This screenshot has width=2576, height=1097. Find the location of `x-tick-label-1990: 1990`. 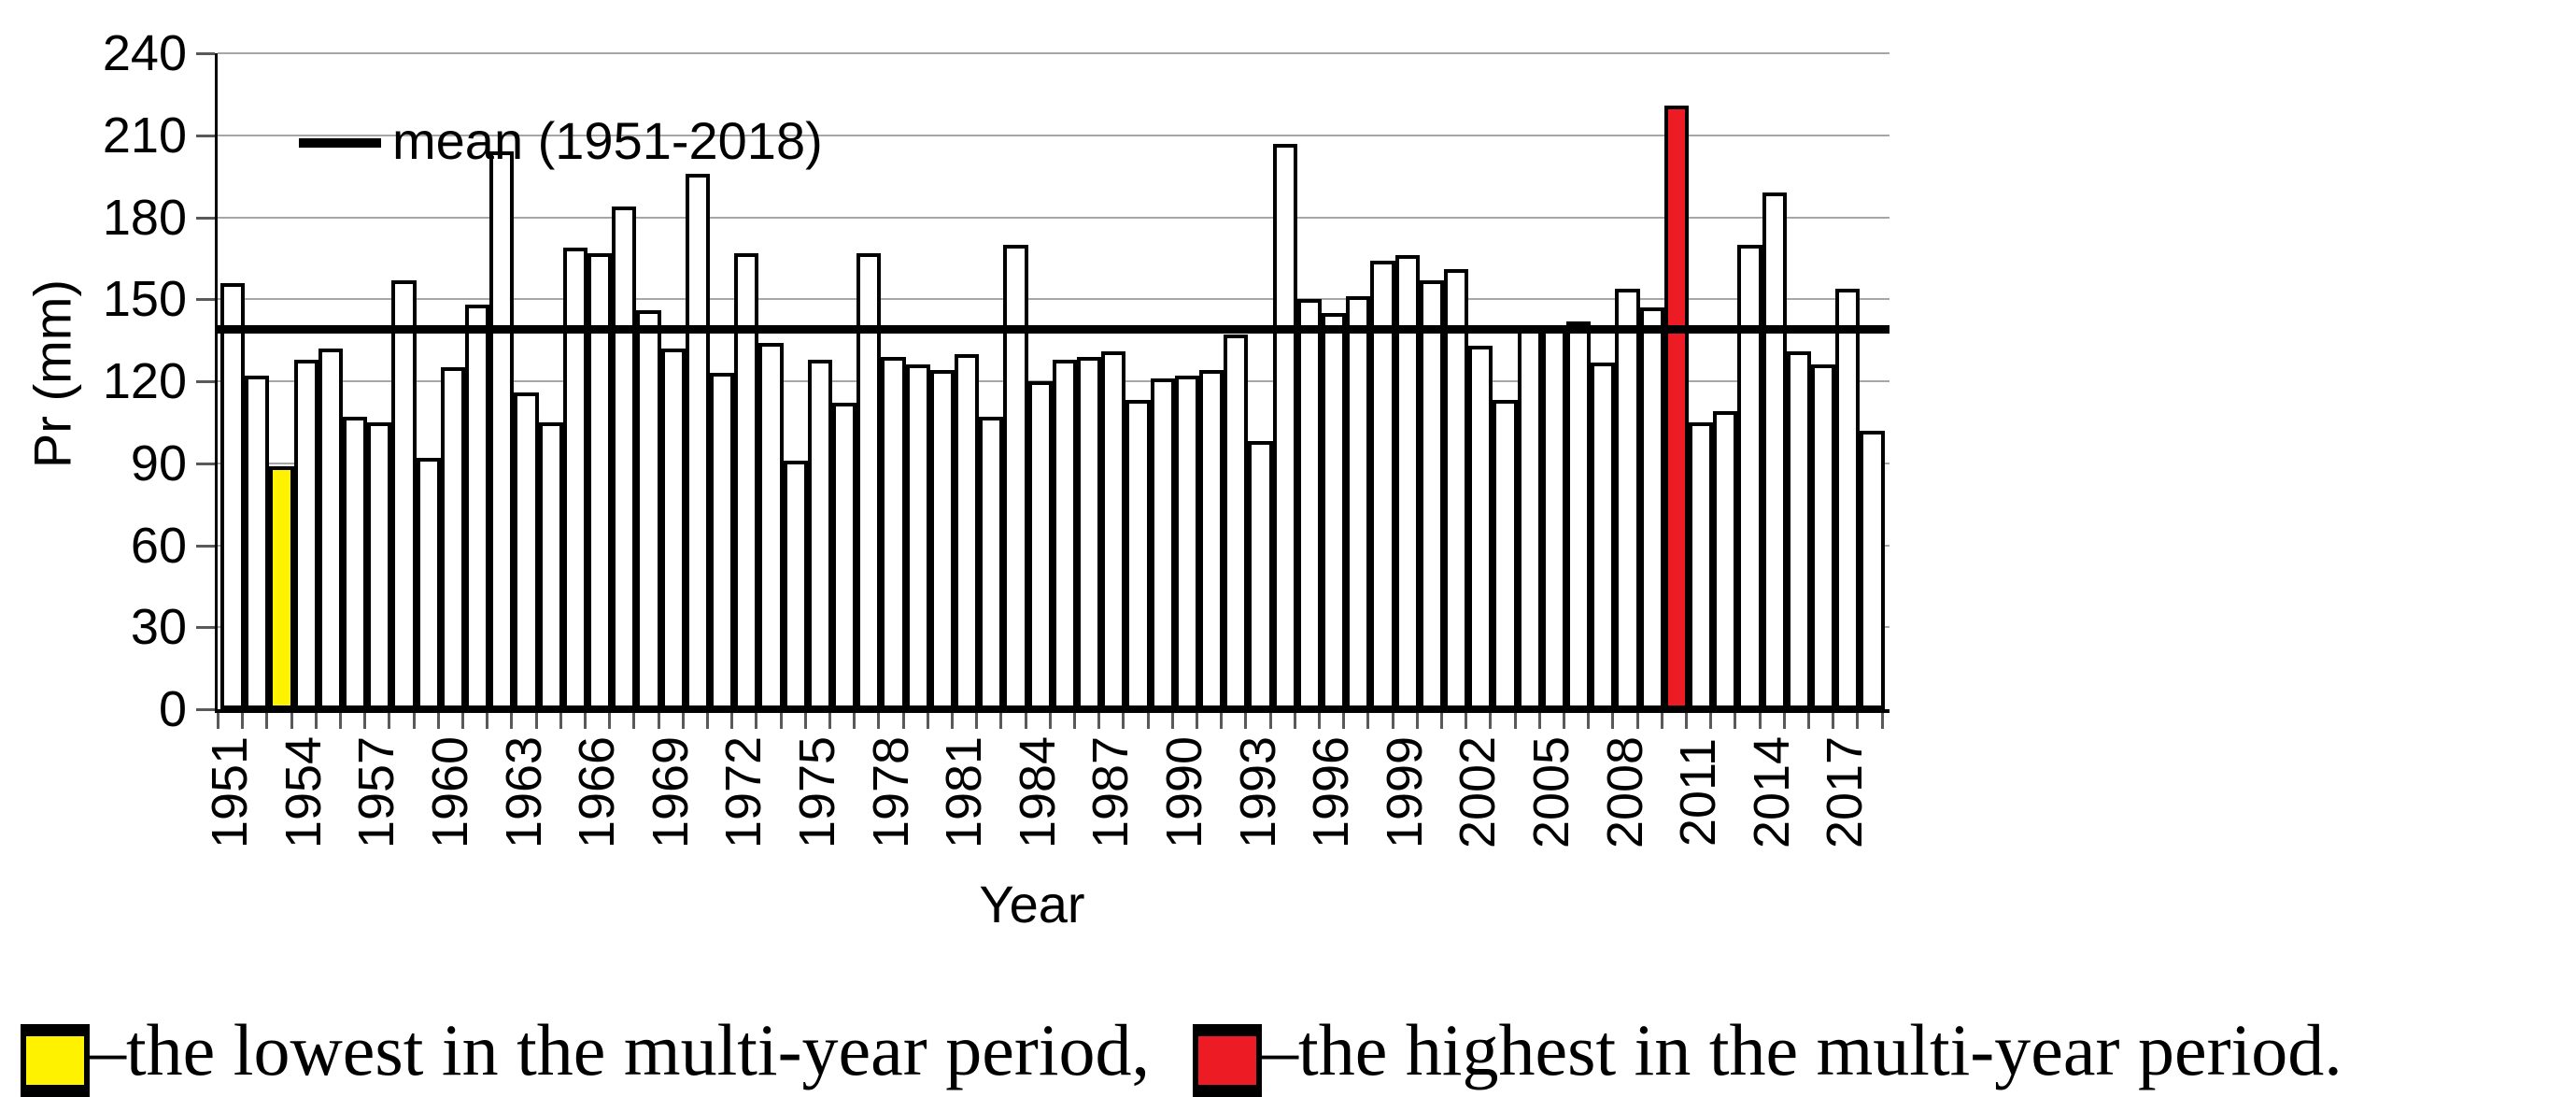

x-tick-label-1990: 1990 is located at coordinates (1183, 792).